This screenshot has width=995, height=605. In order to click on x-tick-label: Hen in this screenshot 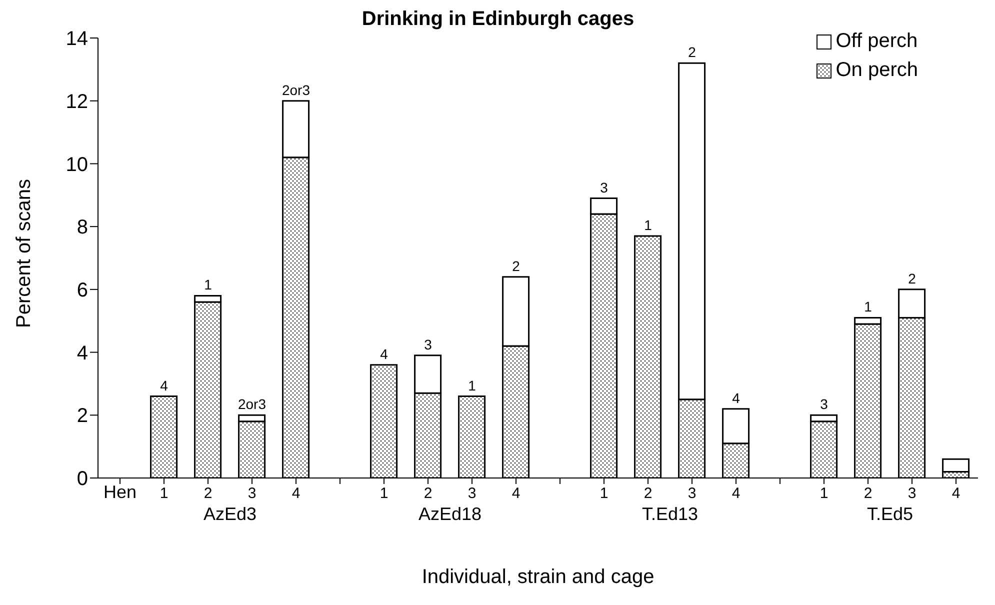, I will do `click(120, 492)`.